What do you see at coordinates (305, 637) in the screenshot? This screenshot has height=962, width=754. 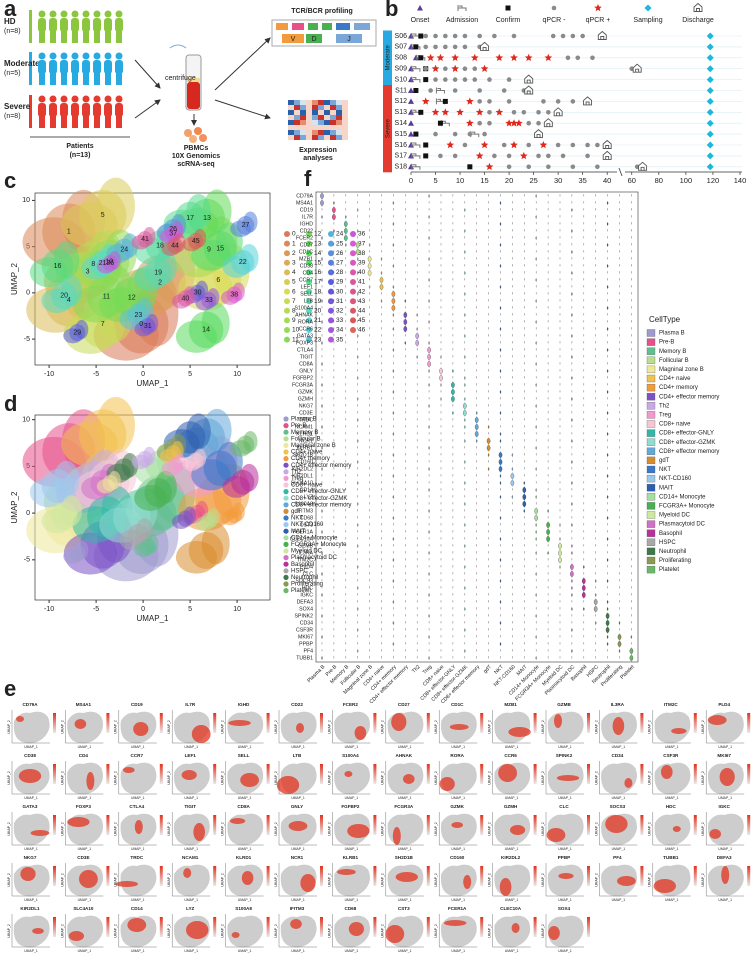 I see `y-tick-label: MKI67` at bounding box center [305, 637].